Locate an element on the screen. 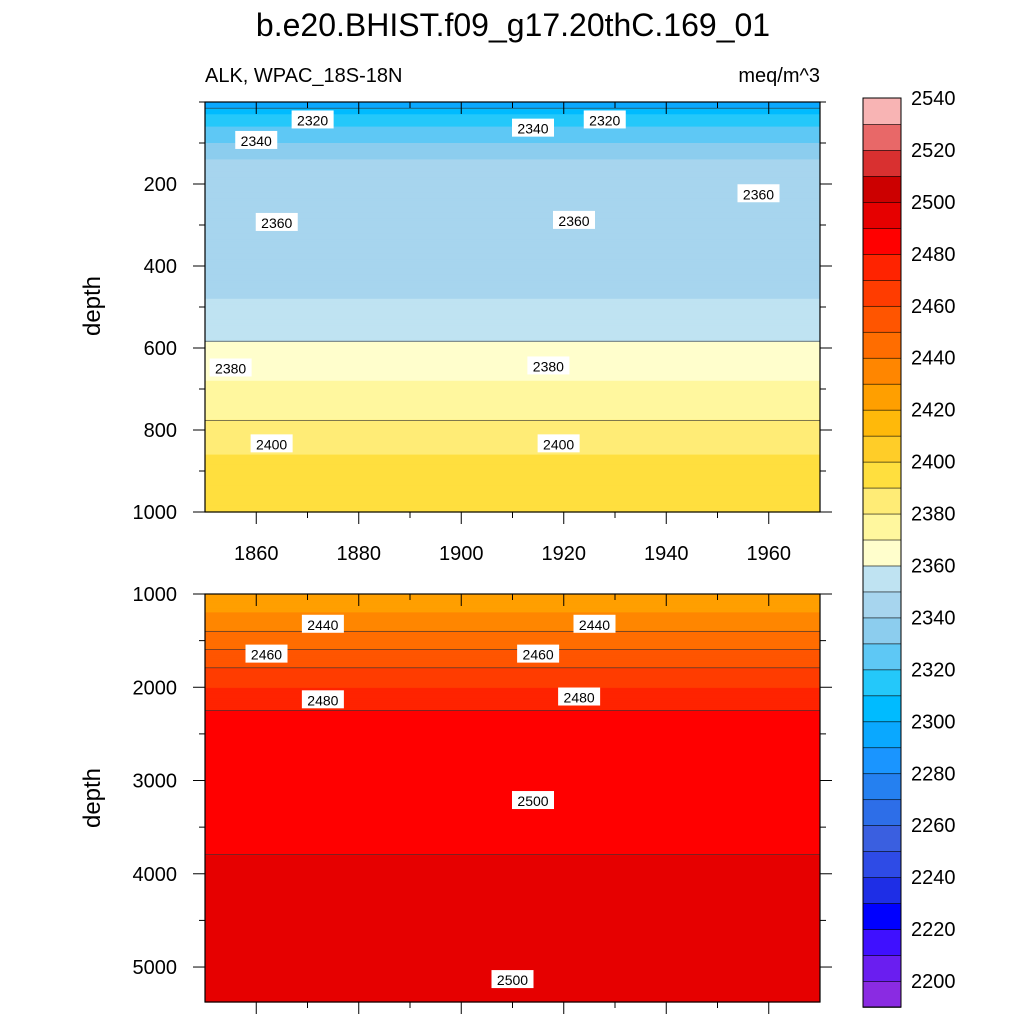 This screenshot has width=1024, height=1029. contour-label-text: 2320 is located at coordinates (312, 120).